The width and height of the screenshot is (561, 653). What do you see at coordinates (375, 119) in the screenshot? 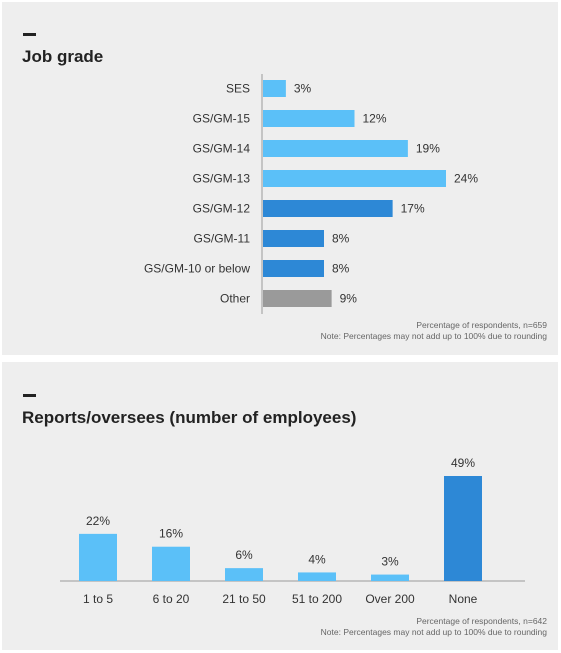
I see `value-label-gs-gm-15: 12%` at bounding box center [375, 119].